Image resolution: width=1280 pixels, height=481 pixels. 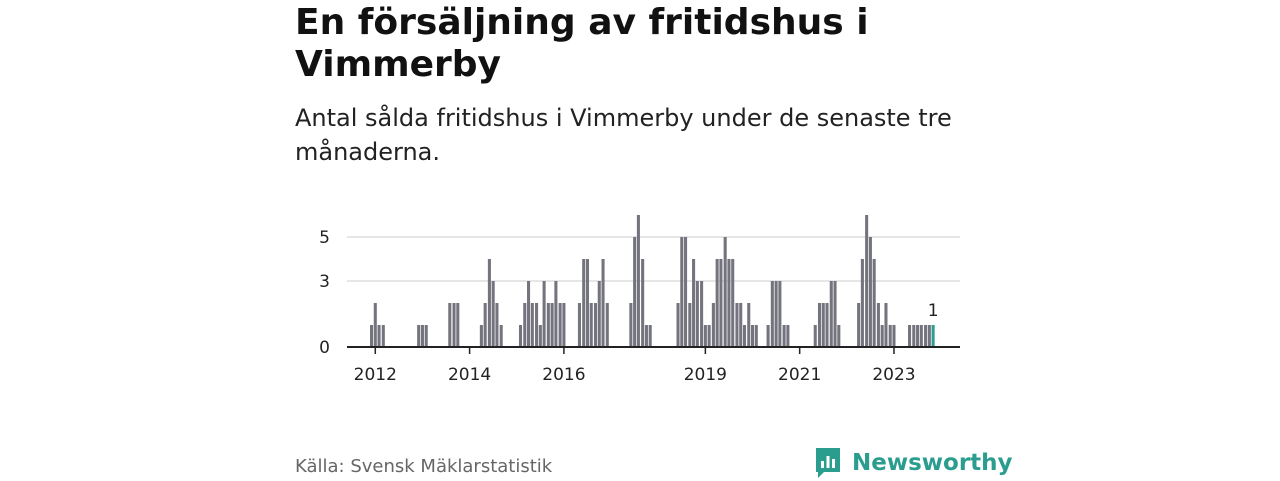 I want to click on x-tick-label-2014: 2014, so click(x=469, y=375).